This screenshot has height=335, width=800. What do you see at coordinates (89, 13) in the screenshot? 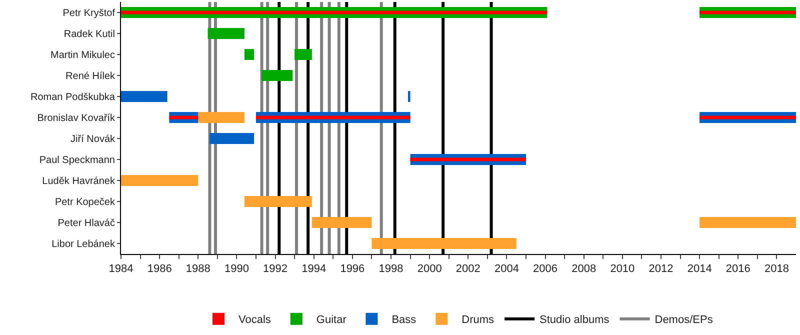
I see `y-tick-label: Petr Kryštof` at bounding box center [89, 13].